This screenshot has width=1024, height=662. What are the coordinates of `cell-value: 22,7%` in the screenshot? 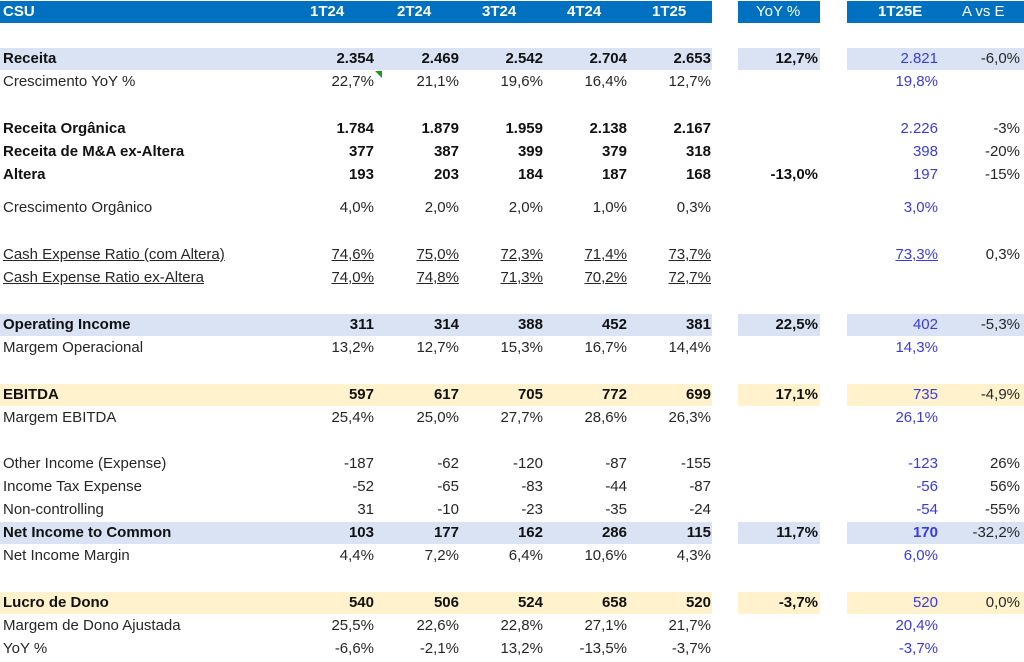 It's located at (352, 81).